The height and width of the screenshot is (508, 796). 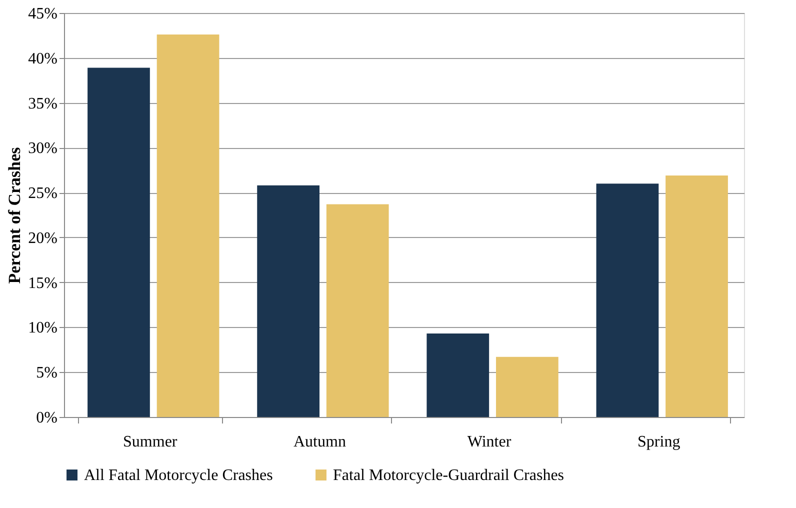 What do you see at coordinates (489, 442) in the screenshot?
I see `x-tick-label: Winter` at bounding box center [489, 442].